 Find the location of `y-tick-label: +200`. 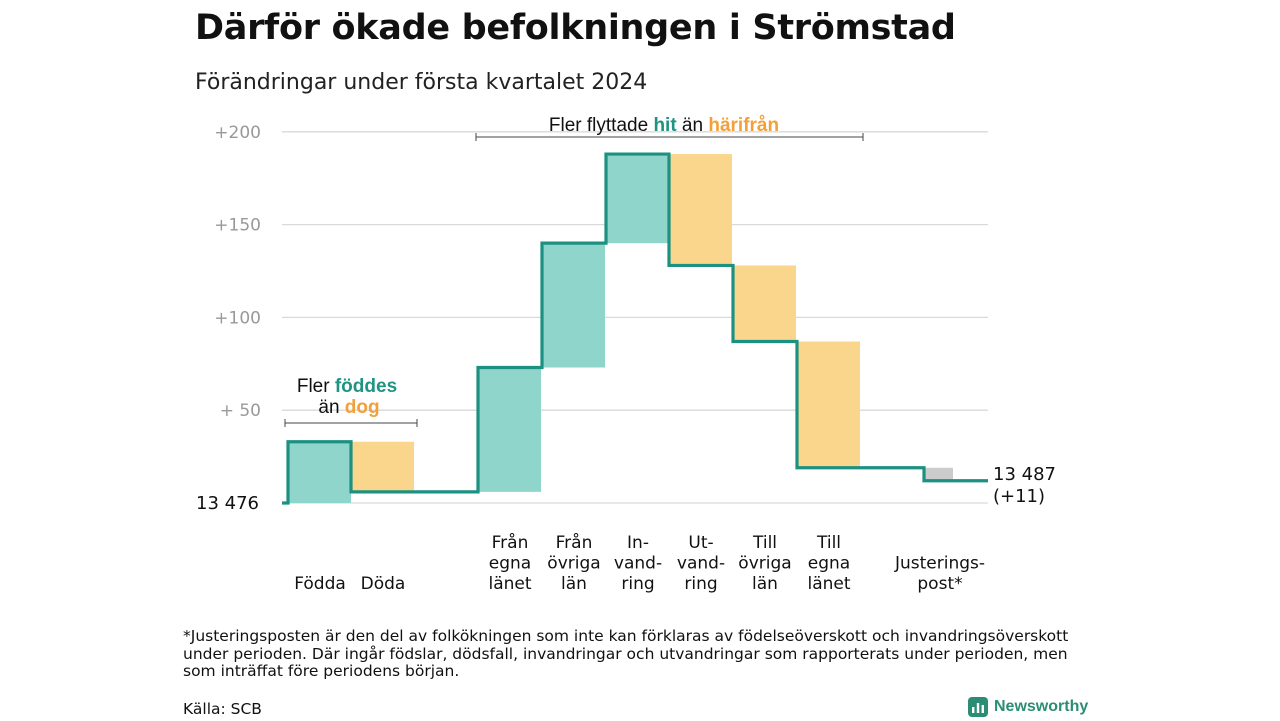

y-tick-label: +200 is located at coordinates (237, 133).